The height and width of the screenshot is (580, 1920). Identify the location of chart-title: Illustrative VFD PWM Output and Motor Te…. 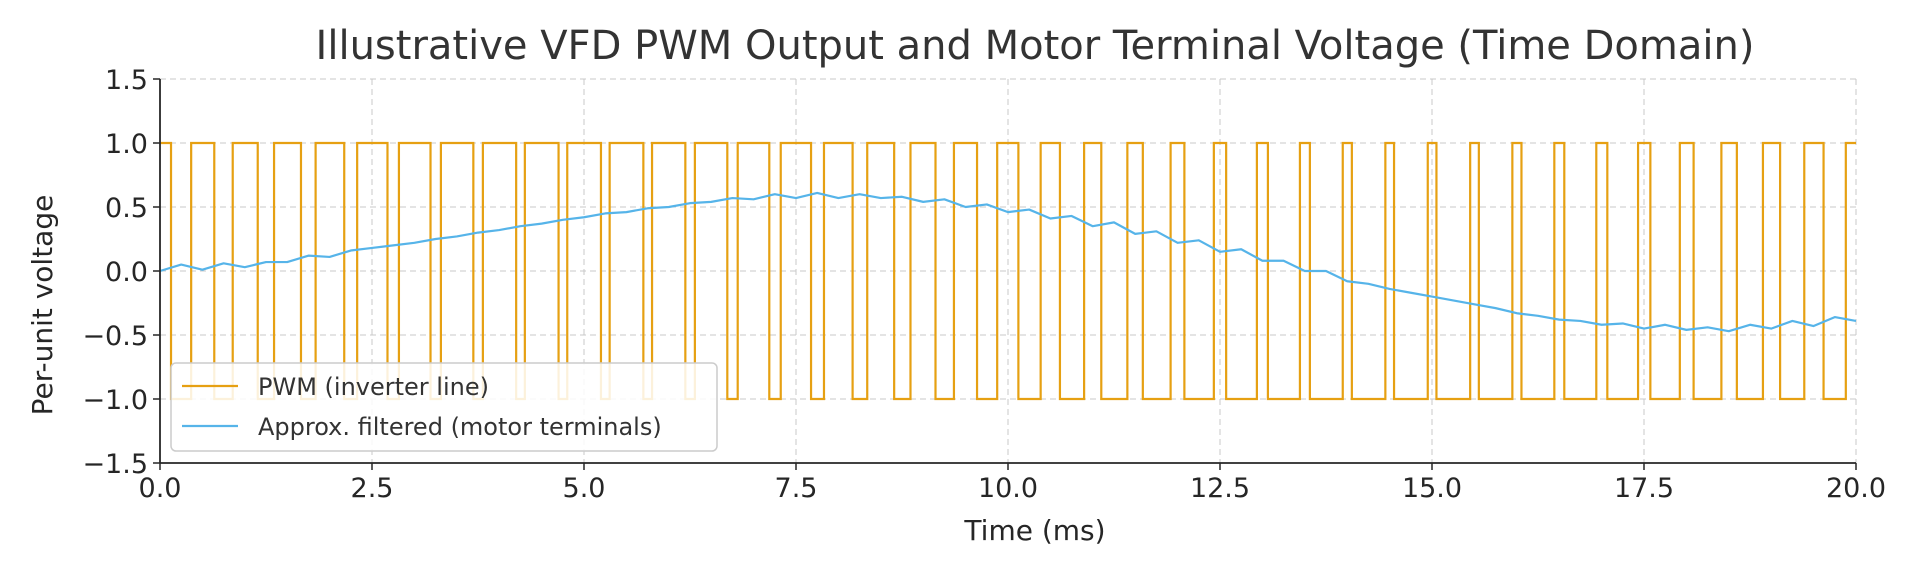
(1035, 46).